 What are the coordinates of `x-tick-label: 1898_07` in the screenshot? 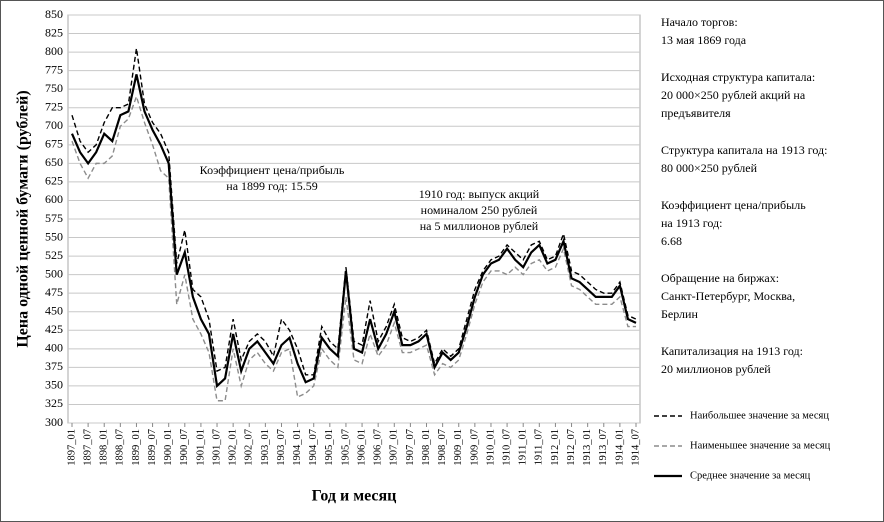 It's located at (120, 447).